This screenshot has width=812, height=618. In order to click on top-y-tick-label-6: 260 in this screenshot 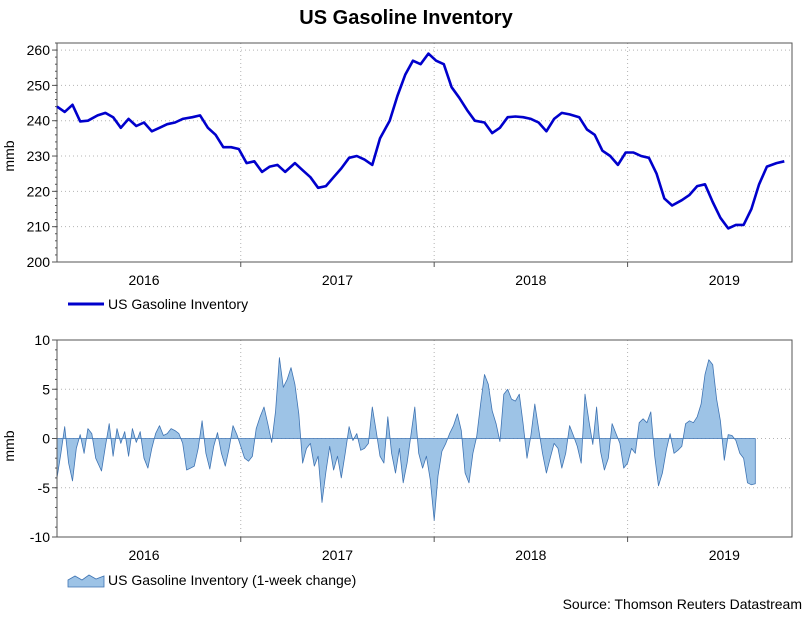, I will do `click(39, 50)`.